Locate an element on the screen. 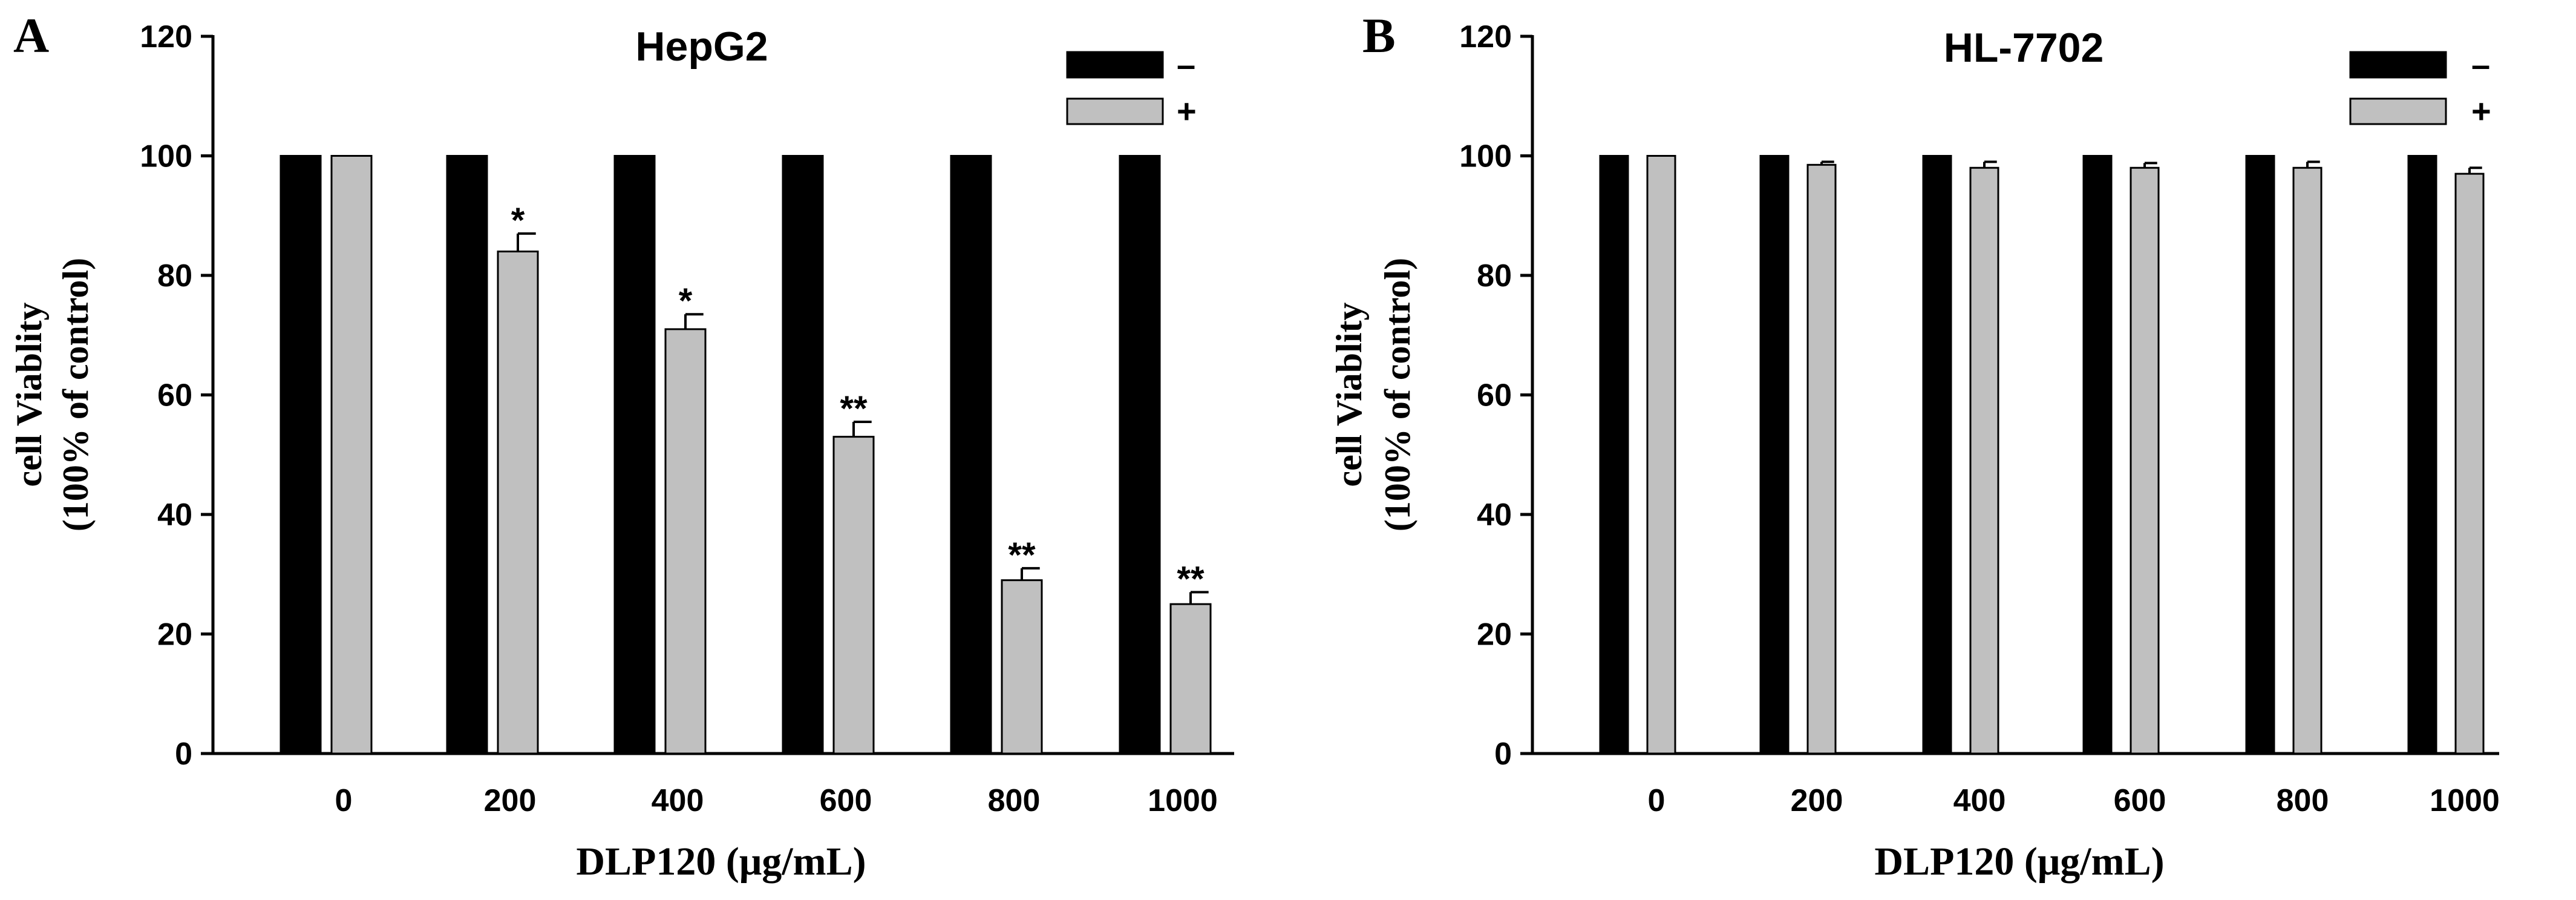 This screenshot has height=900, width=2576. panel-label: A is located at coordinates (31, 35).